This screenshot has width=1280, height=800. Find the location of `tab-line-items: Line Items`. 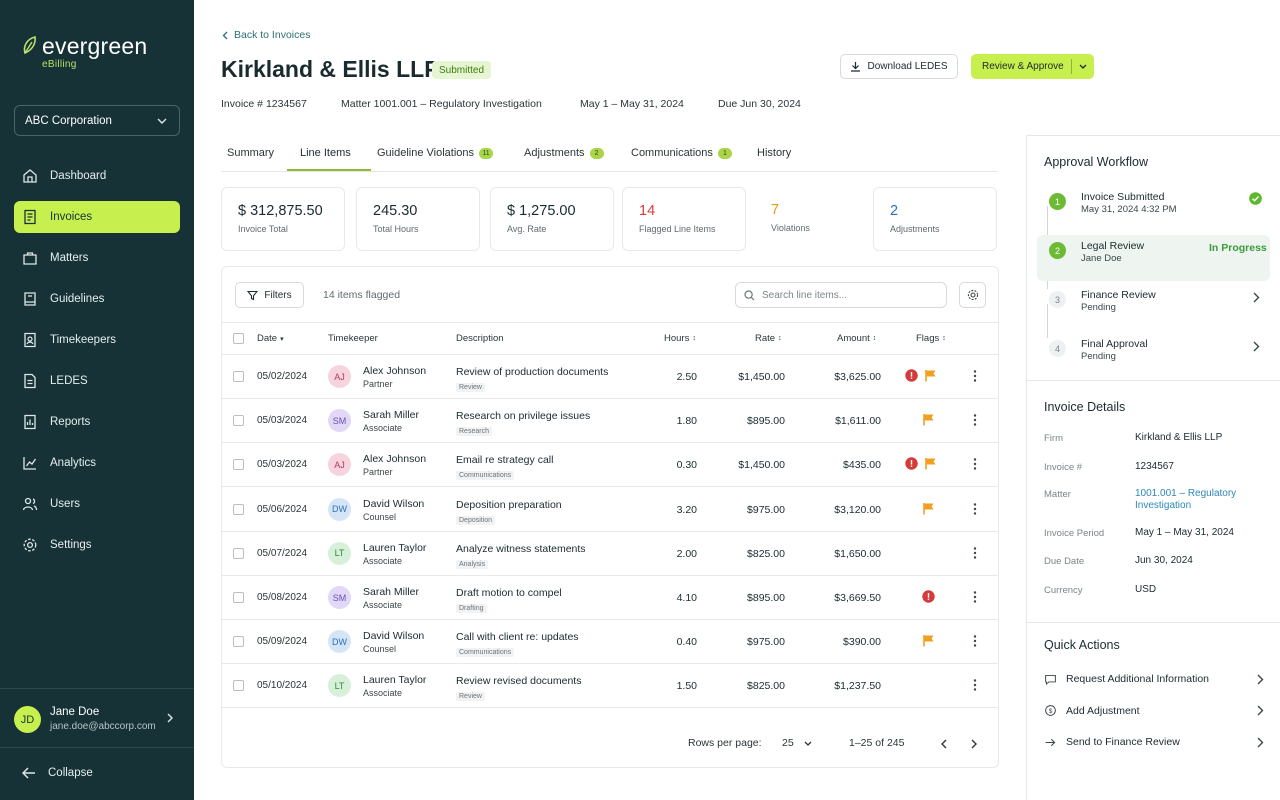

tab-line-items: Line Items is located at coordinates (325, 153).